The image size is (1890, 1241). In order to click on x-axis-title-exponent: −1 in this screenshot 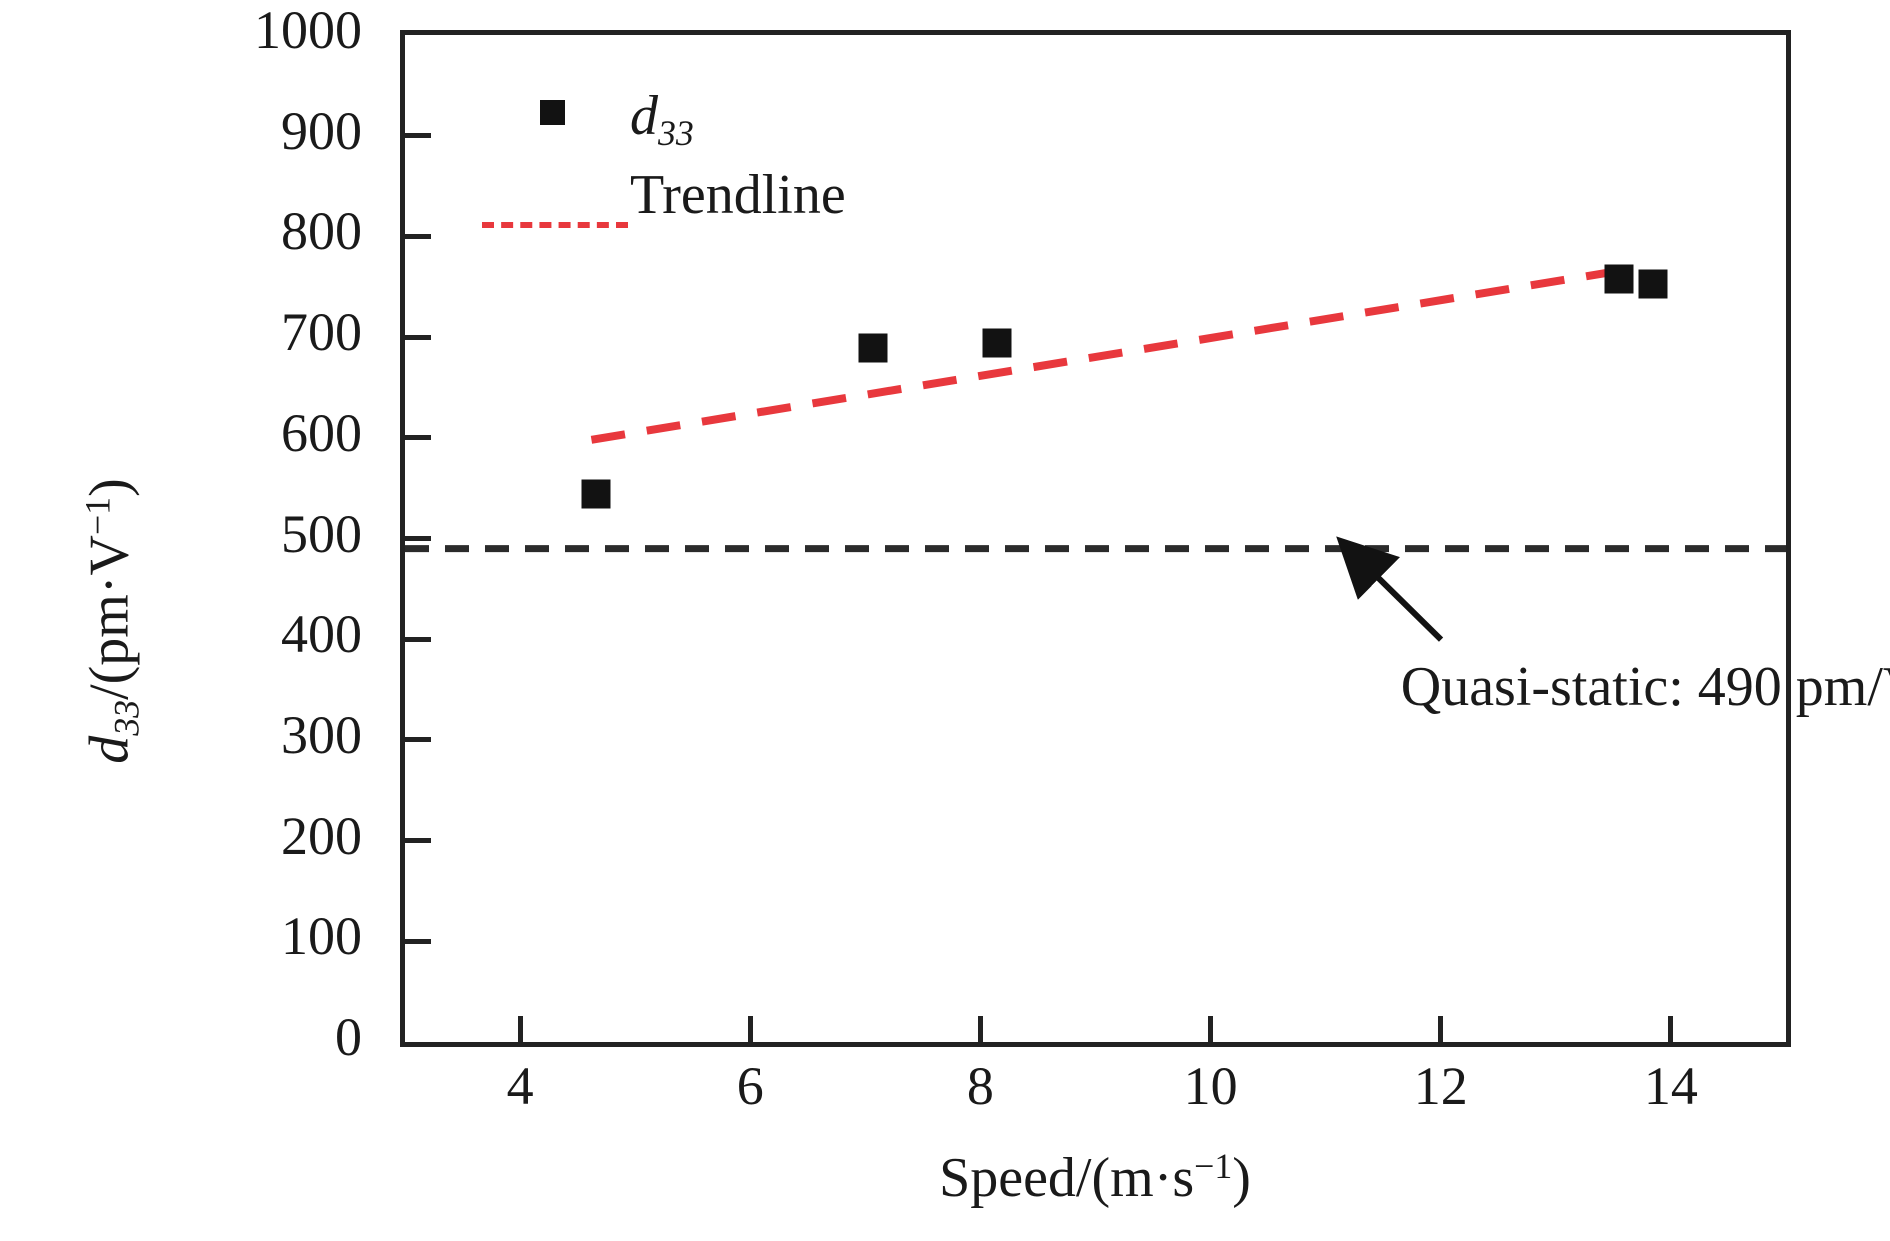, I will do `click(1213, 1166)`.